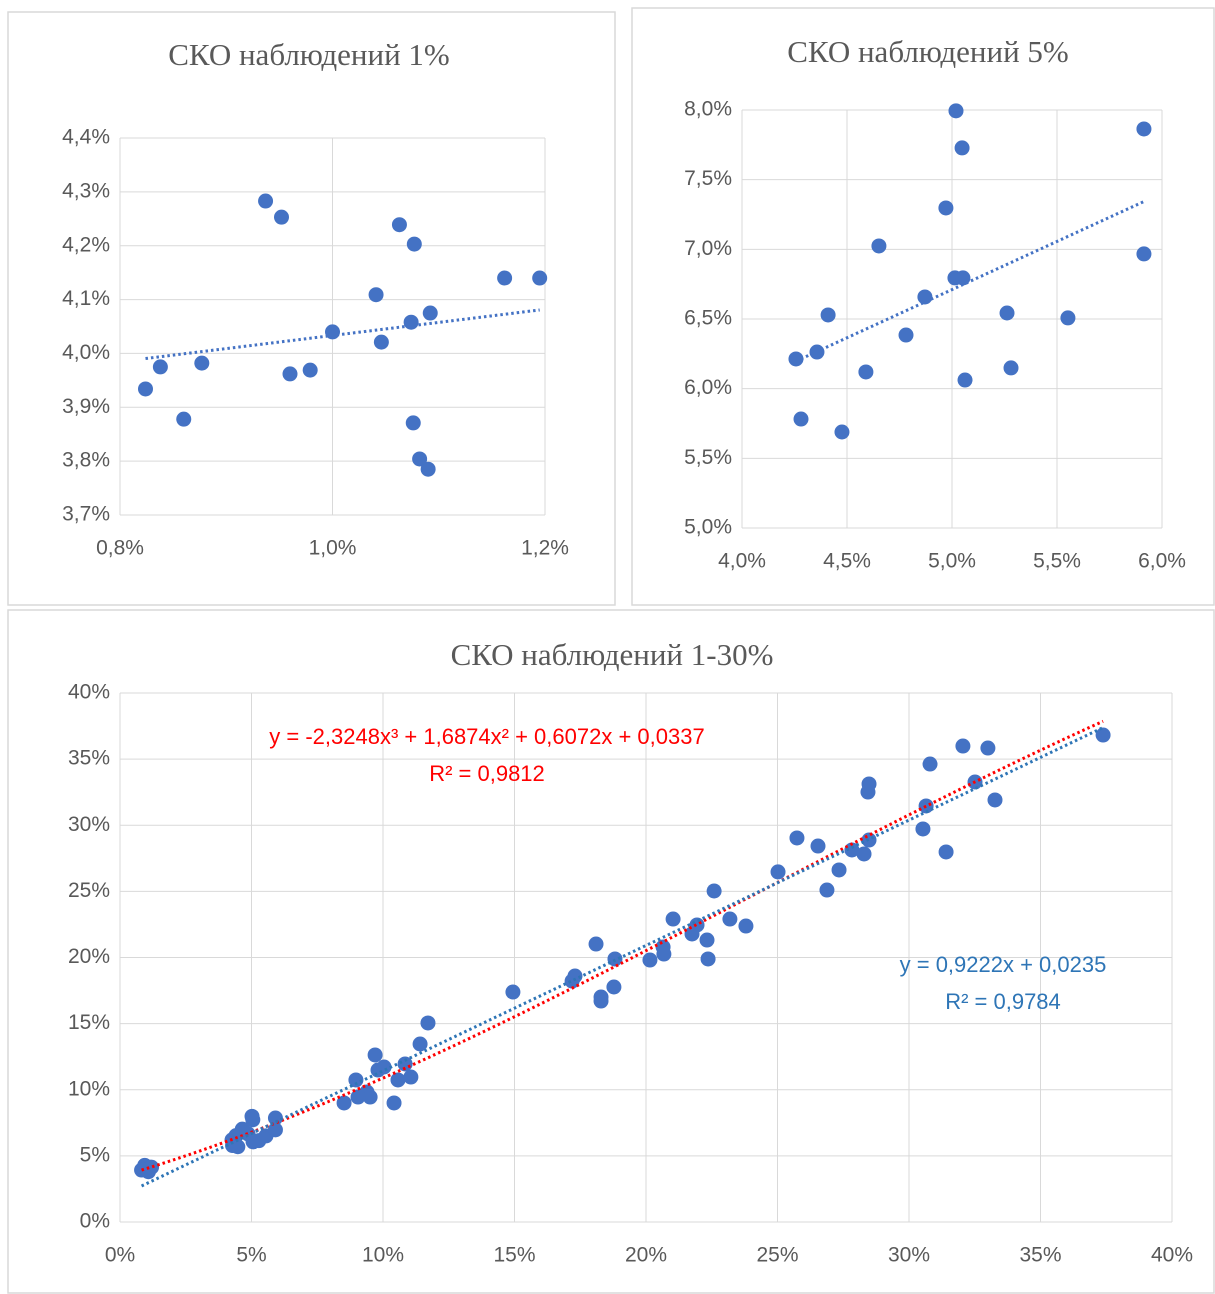  I want to click on y-tick-label: 35%, so click(89, 758).